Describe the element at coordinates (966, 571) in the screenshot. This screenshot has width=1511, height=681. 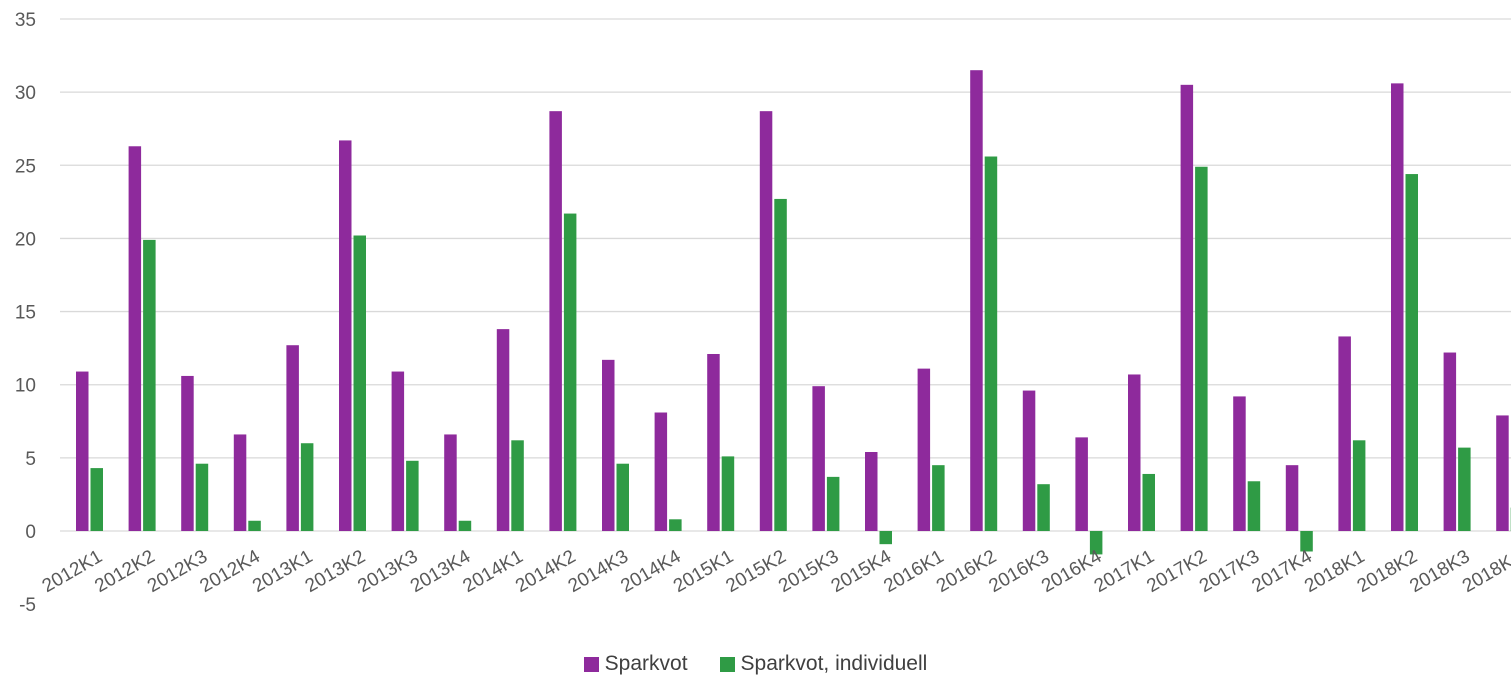
I see `x-tick-label: 2016K2` at that location.